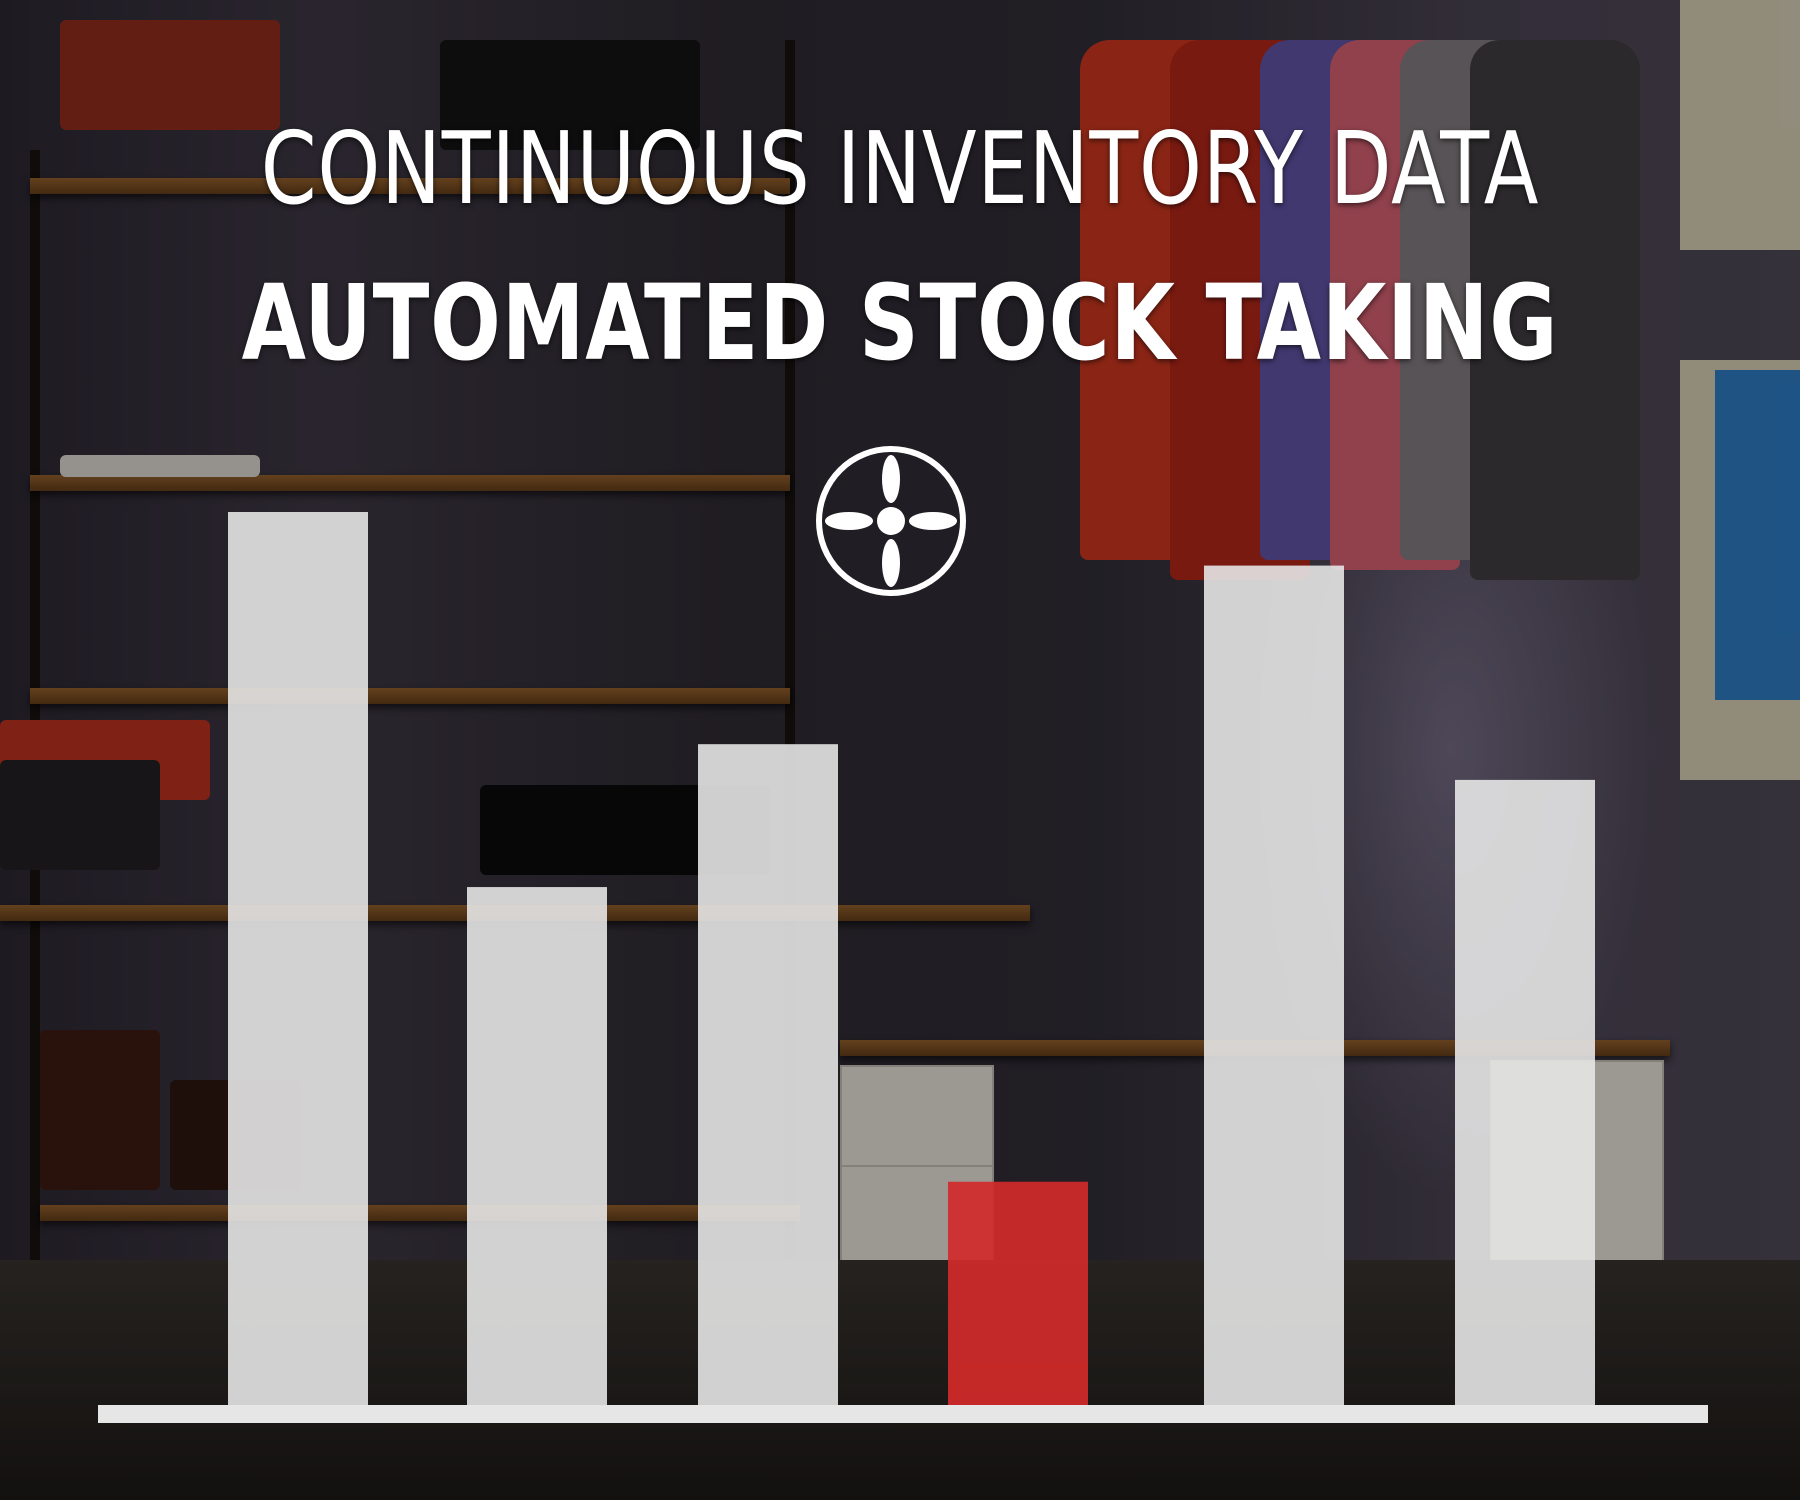 This screenshot has width=1800, height=1500. Describe the element at coordinates (900, 323) in the screenshot. I see `headline-line-2: AUTOMATED STOCK TAKING` at that location.